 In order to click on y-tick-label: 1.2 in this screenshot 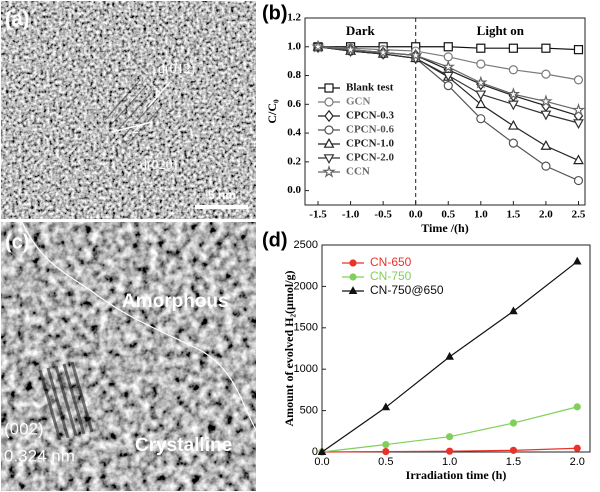, I will do `click(294, 18)`.